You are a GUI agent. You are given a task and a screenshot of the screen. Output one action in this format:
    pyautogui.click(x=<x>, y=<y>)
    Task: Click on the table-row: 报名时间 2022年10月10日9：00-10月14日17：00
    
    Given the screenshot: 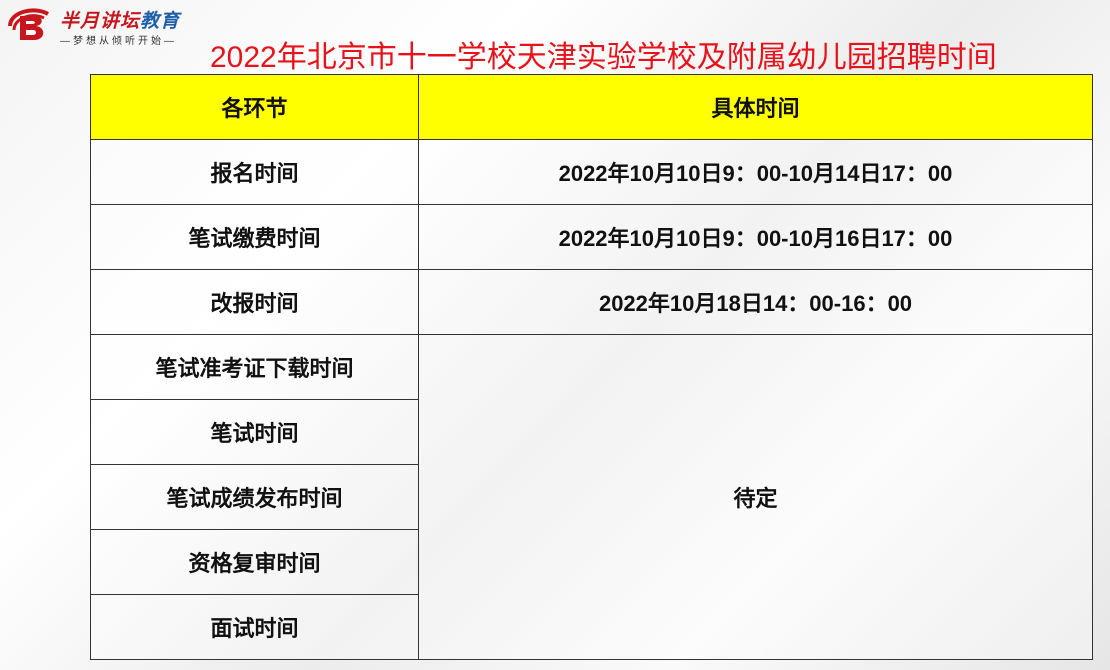 What is the action you would take?
    pyautogui.click(x=591, y=172)
    